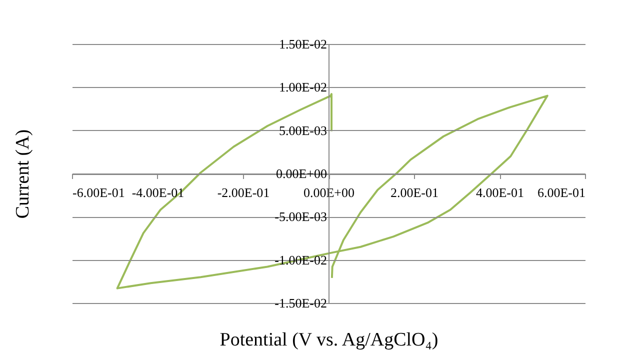  What do you see at coordinates (300, 216) in the screenshot?
I see `y-tick-label: -5.00E-03` at bounding box center [300, 216].